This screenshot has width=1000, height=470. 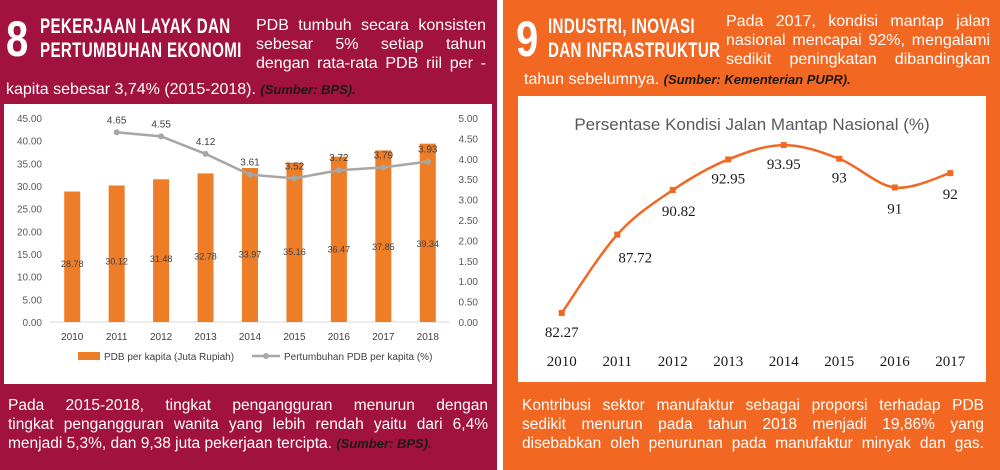 What do you see at coordinates (116, 262) in the screenshot?
I see `bar-data-label: 30.12` at bounding box center [116, 262].